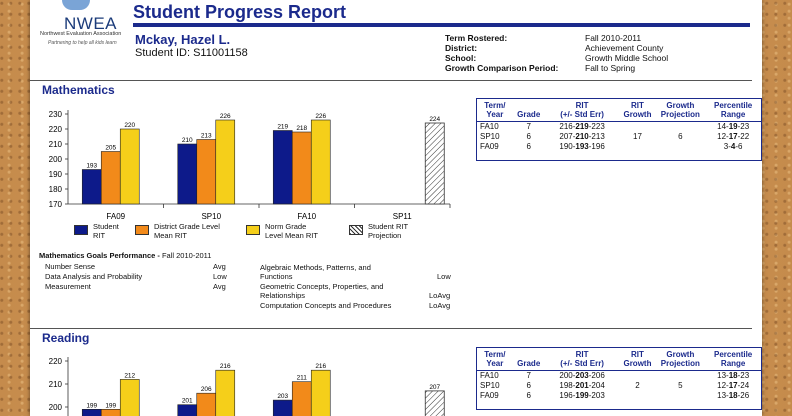  What do you see at coordinates (183, 39) in the screenshot?
I see `student-name: Mckay, Hazel L.` at bounding box center [183, 39].